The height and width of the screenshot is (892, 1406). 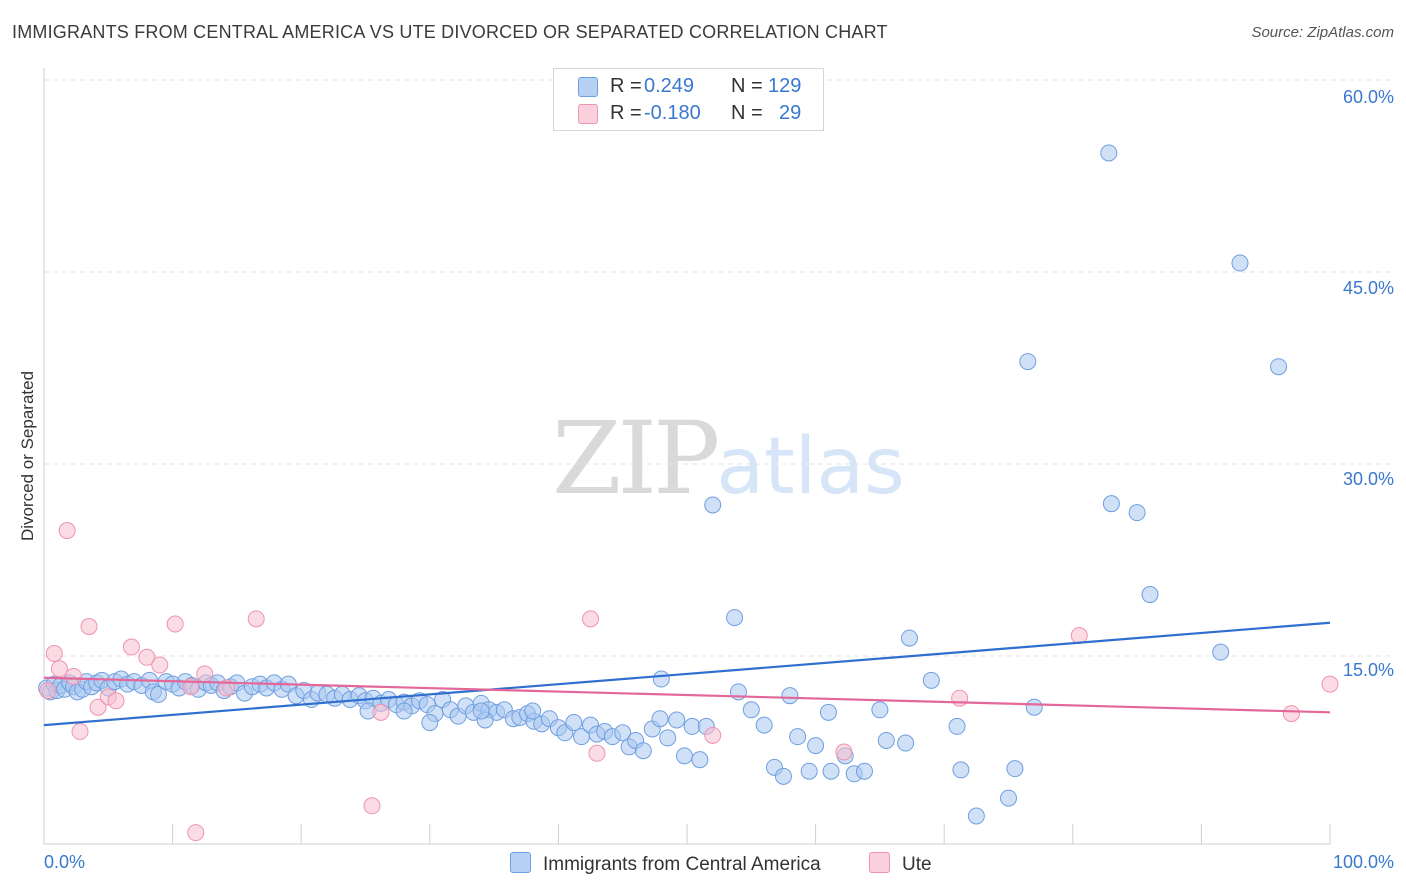 I want to click on trend-line-immigrants, so click(x=687, y=674).